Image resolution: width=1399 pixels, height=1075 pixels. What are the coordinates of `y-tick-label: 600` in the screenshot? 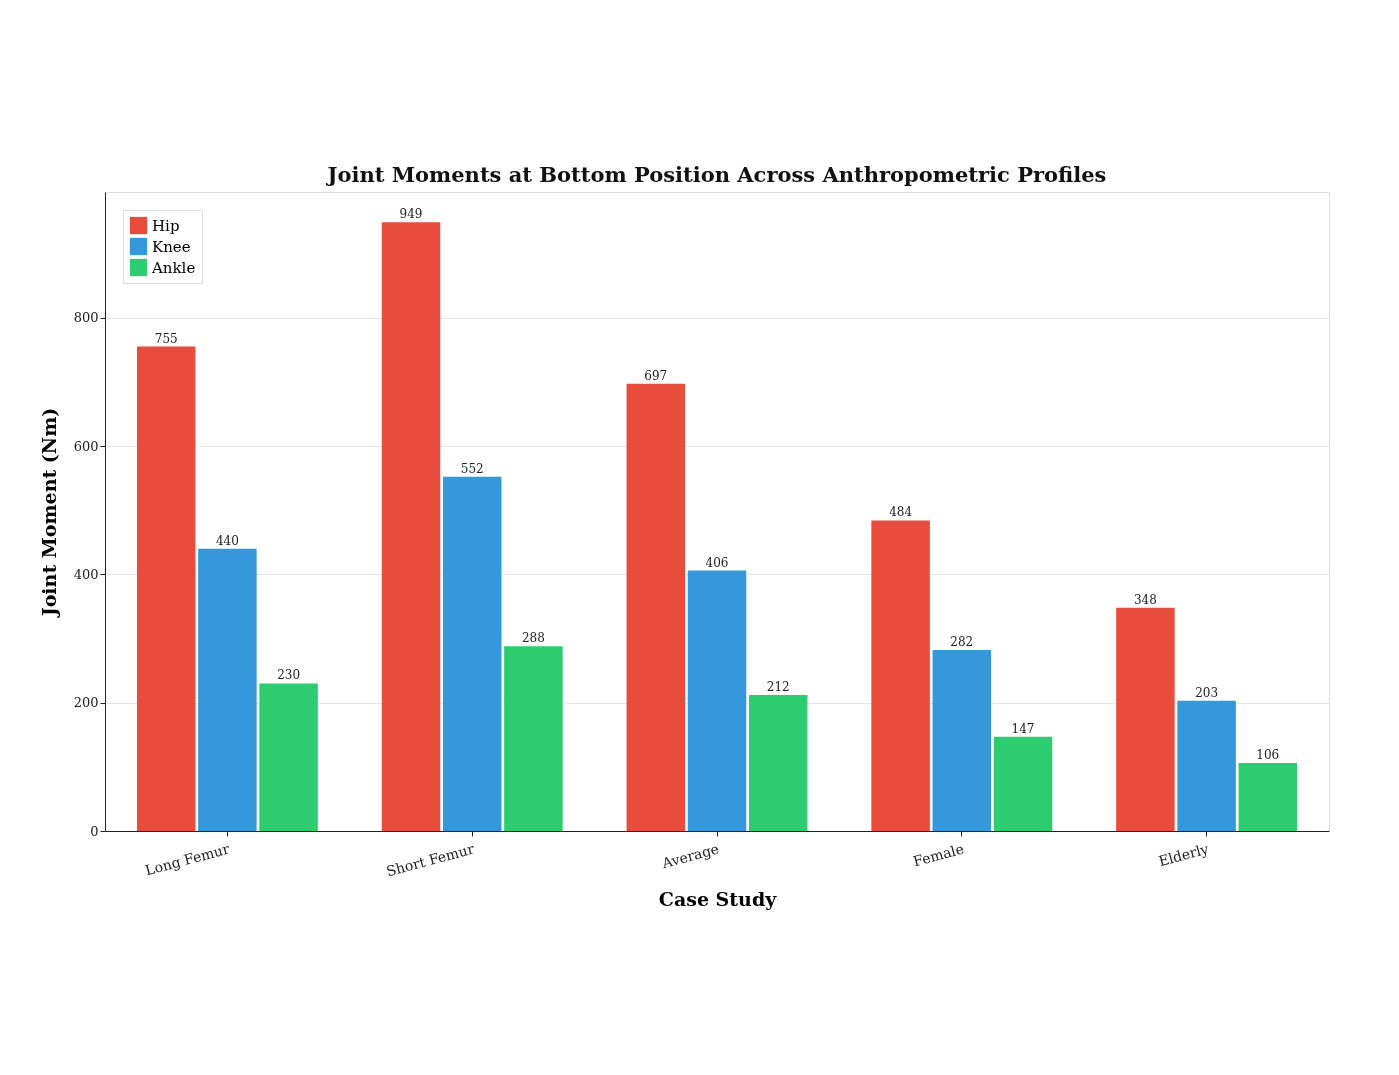 It's located at (86, 446).